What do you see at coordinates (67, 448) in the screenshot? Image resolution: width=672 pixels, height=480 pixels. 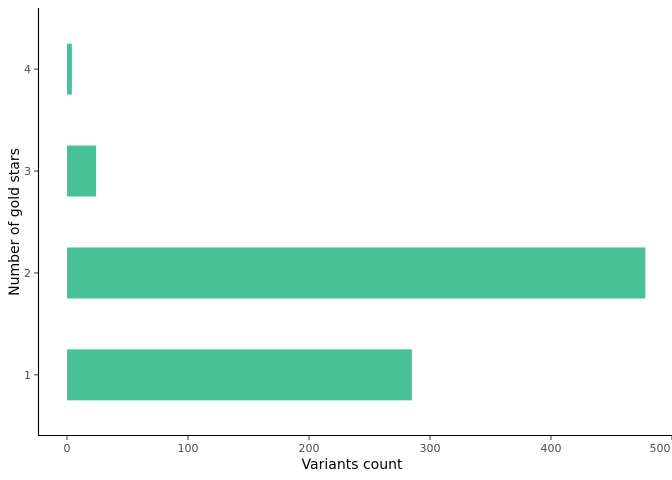 I see `x-tick-label: 0` at bounding box center [67, 448].